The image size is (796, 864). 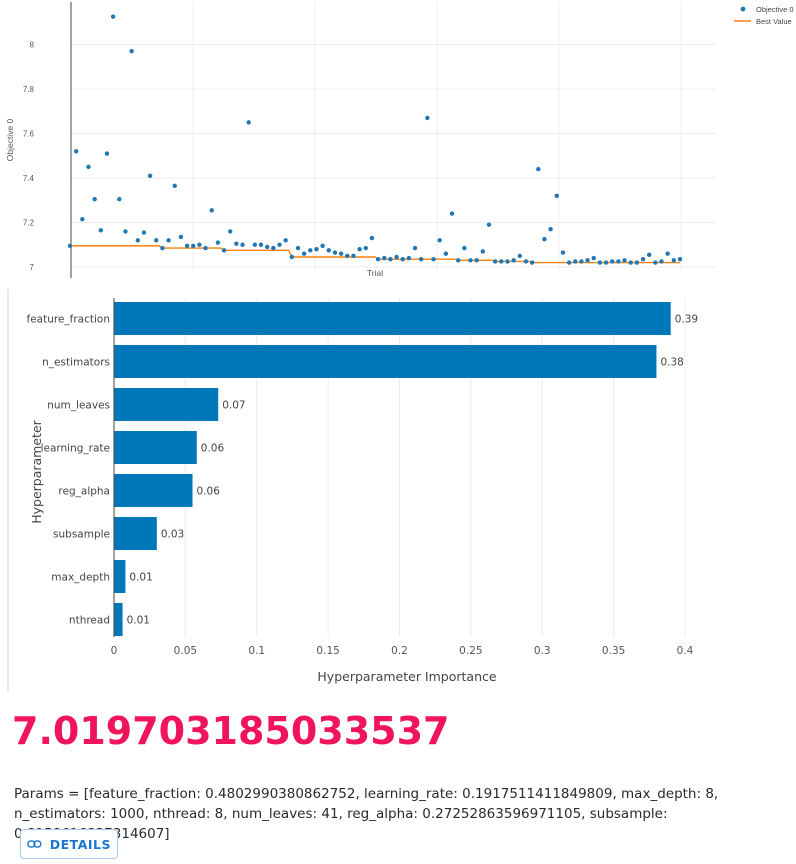 I want to click on best-objective-value: 7.019703185033537, so click(x=231, y=731).